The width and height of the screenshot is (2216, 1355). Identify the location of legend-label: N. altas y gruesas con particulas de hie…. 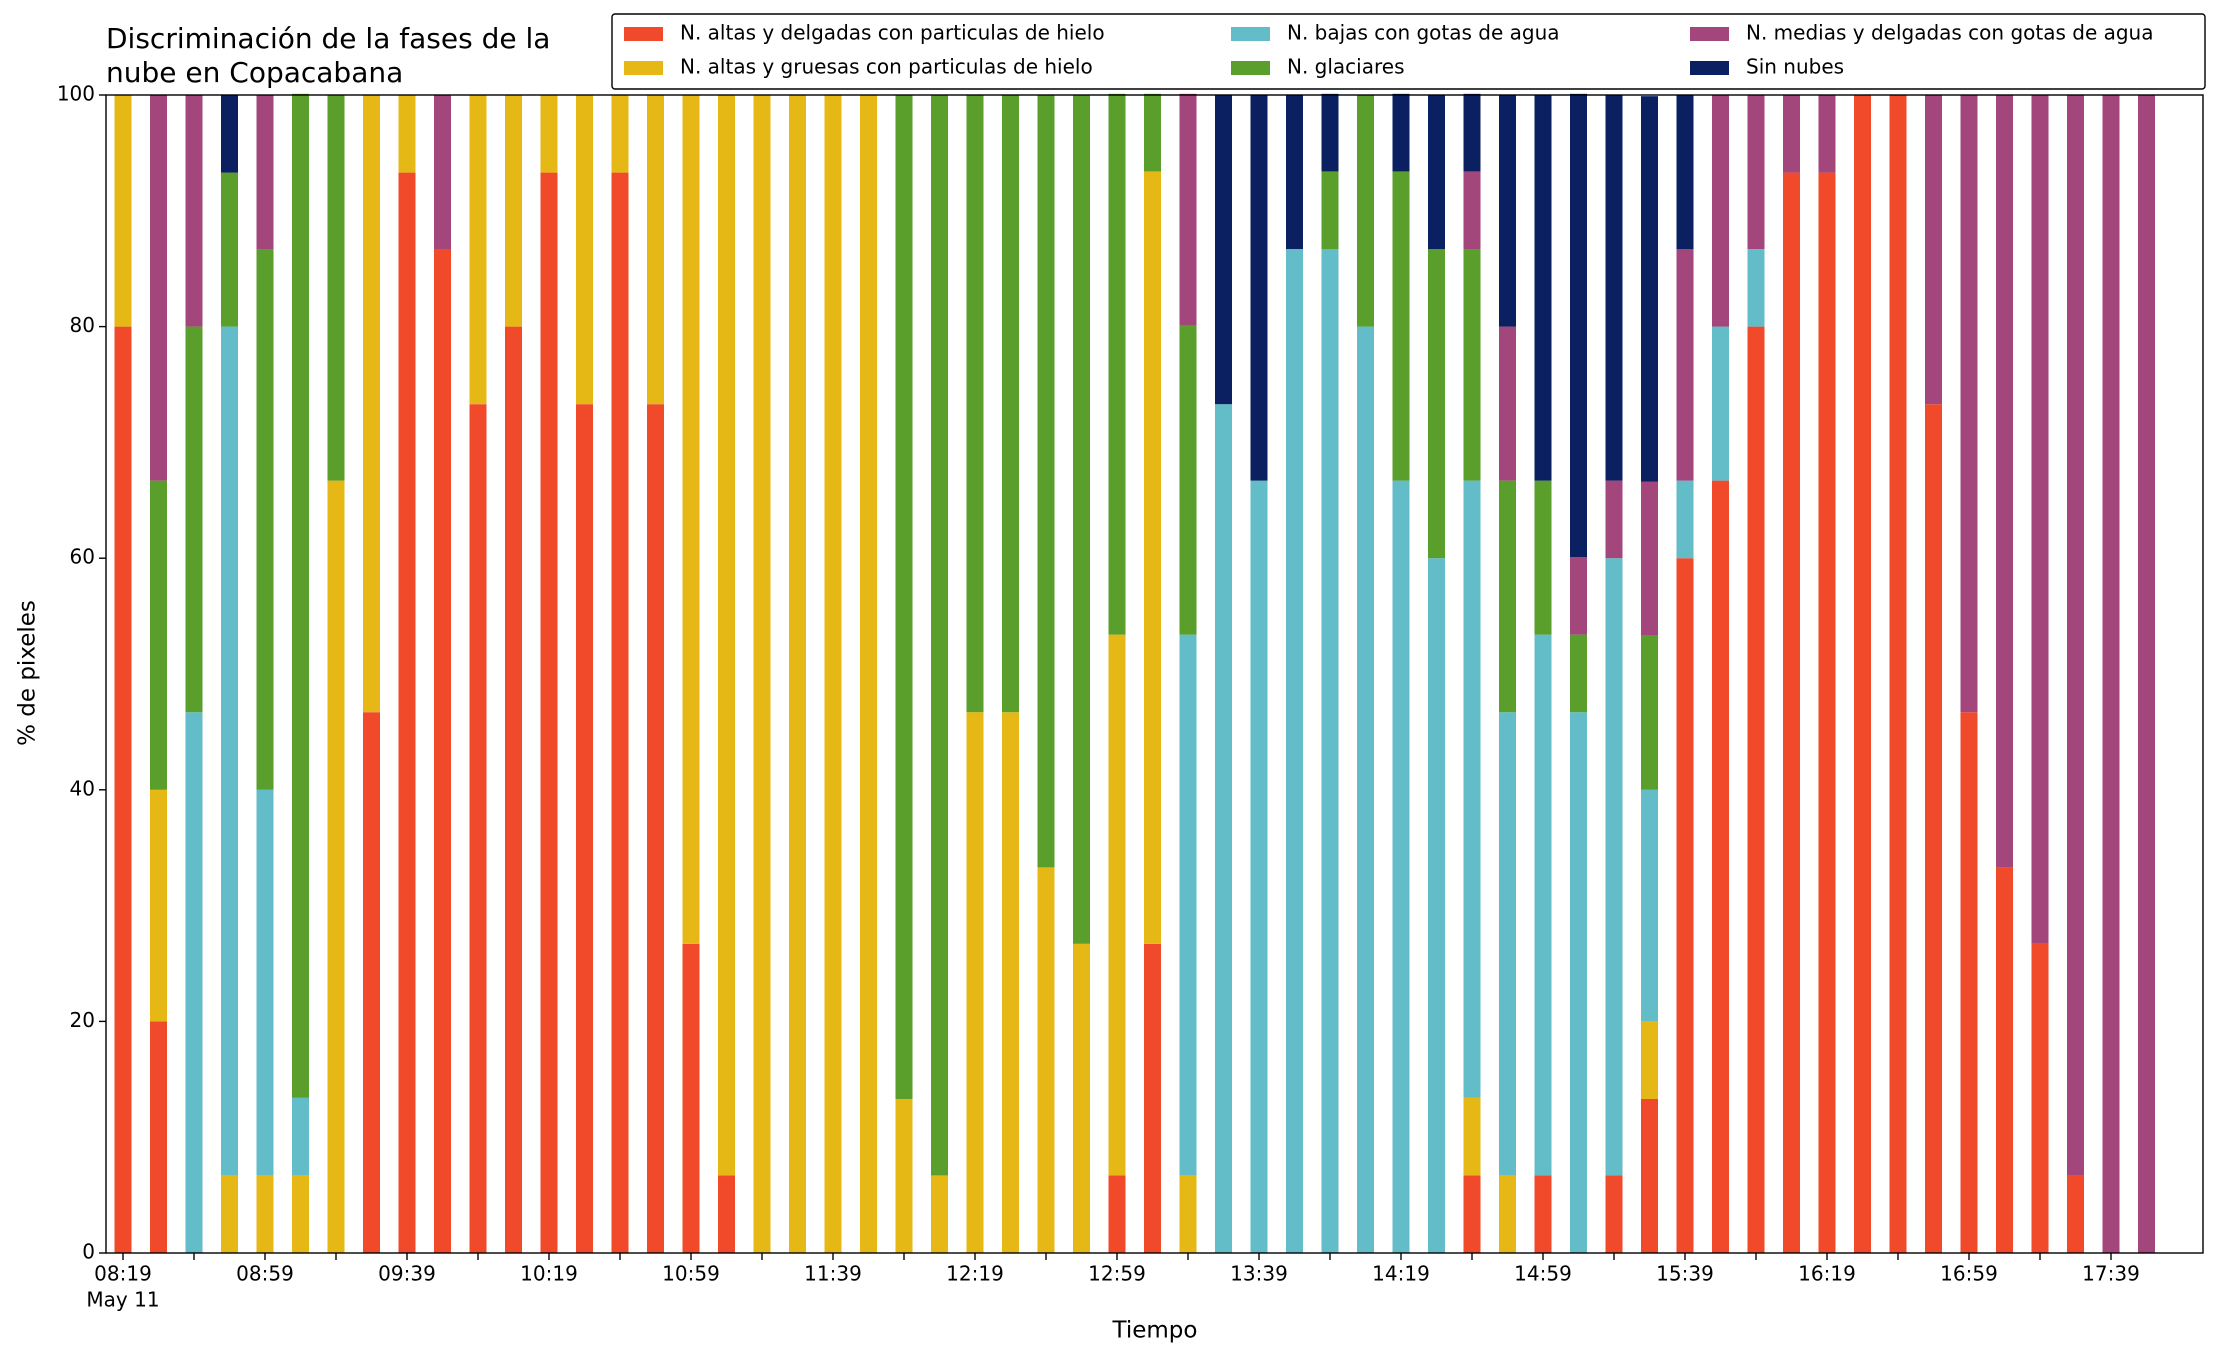
(886, 67).